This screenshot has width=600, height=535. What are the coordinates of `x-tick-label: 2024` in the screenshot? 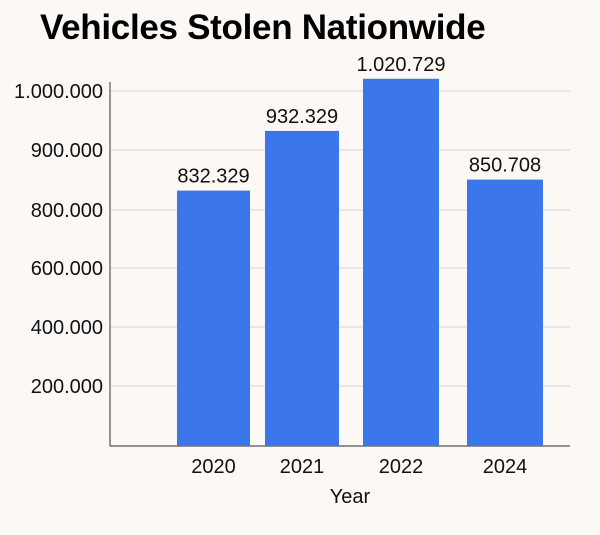 It's located at (505, 467).